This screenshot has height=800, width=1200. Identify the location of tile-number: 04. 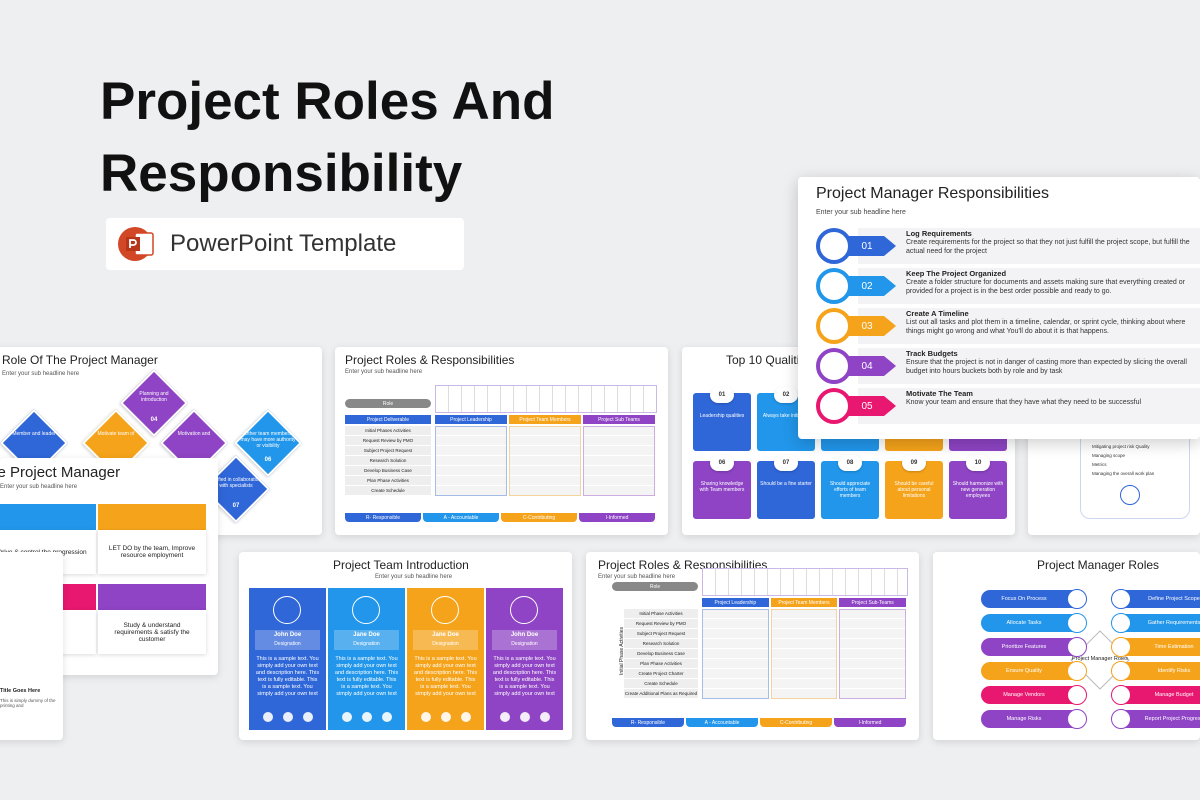
(154, 420).